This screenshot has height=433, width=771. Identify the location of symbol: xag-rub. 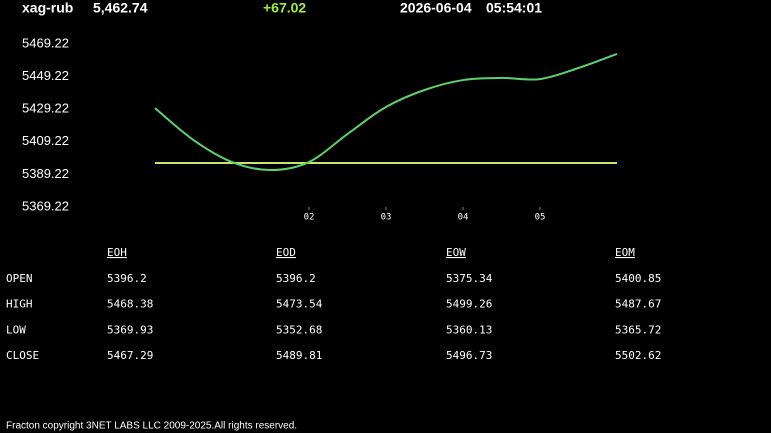
(47, 8).